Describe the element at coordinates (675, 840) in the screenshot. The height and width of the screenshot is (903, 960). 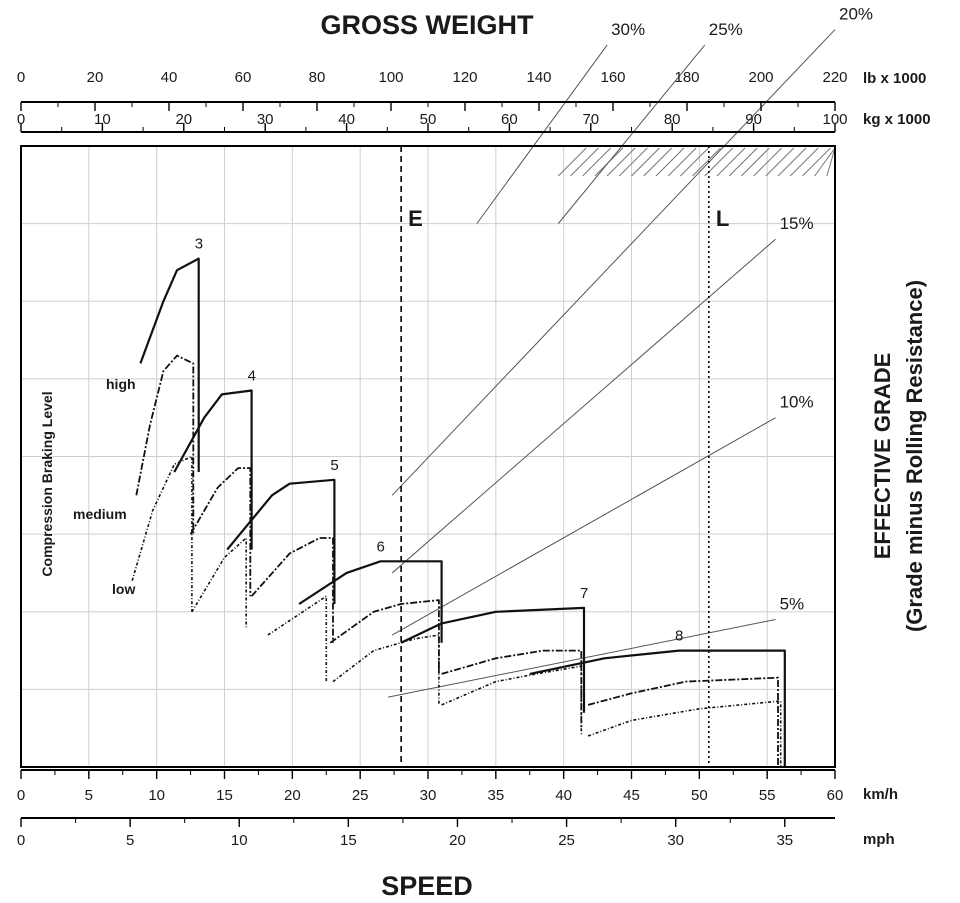
I see `mph-axis-tick-label: 30` at that location.